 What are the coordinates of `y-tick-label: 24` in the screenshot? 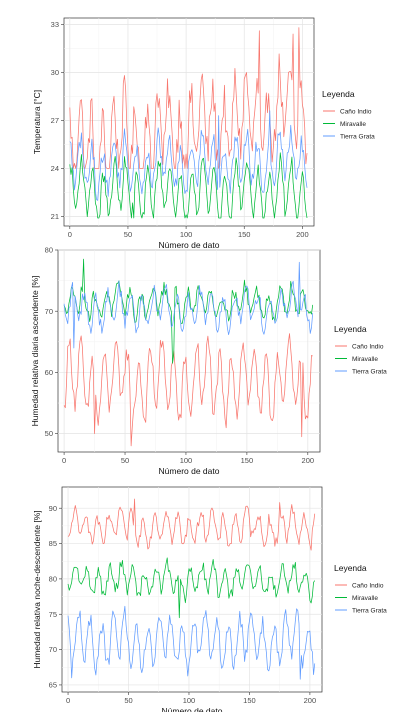 It's located at (55, 168).